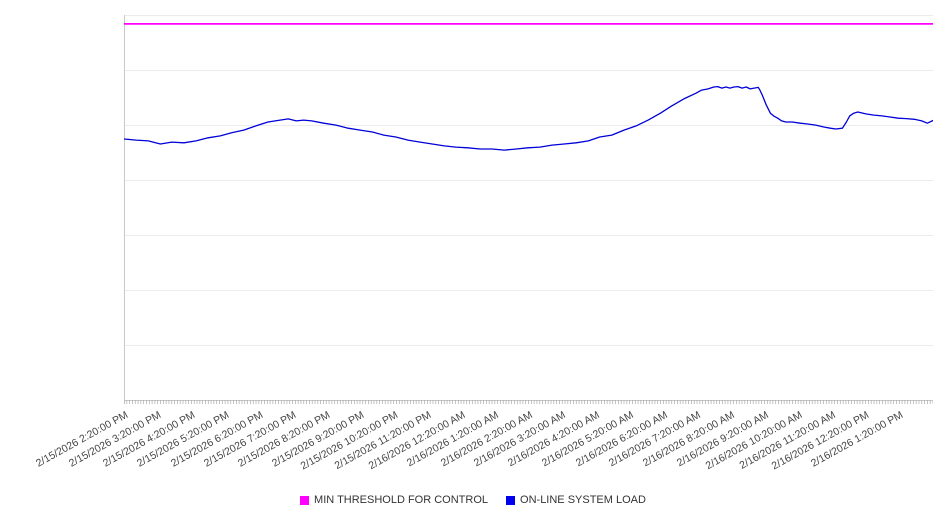 The height and width of the screenshot is (526, 946). I want to click on x-axis-label: 2/15/2026 10:20:00 PM, so click(349, 441).